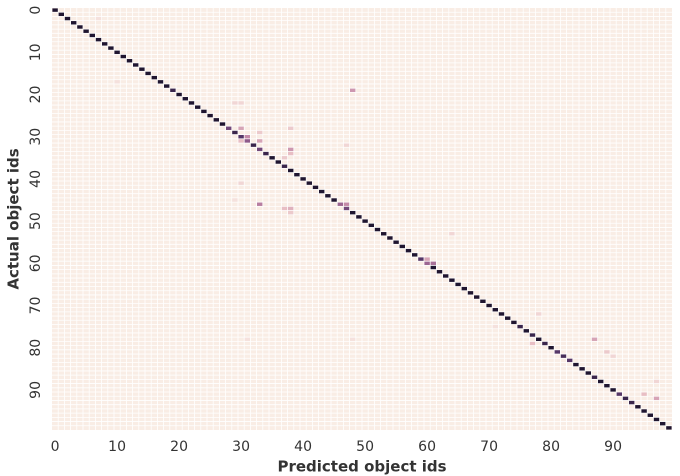 Image resolution: width=680 pixels, height=476 pixels. I want to click on y-tick-label: 30, so click(36, 137).